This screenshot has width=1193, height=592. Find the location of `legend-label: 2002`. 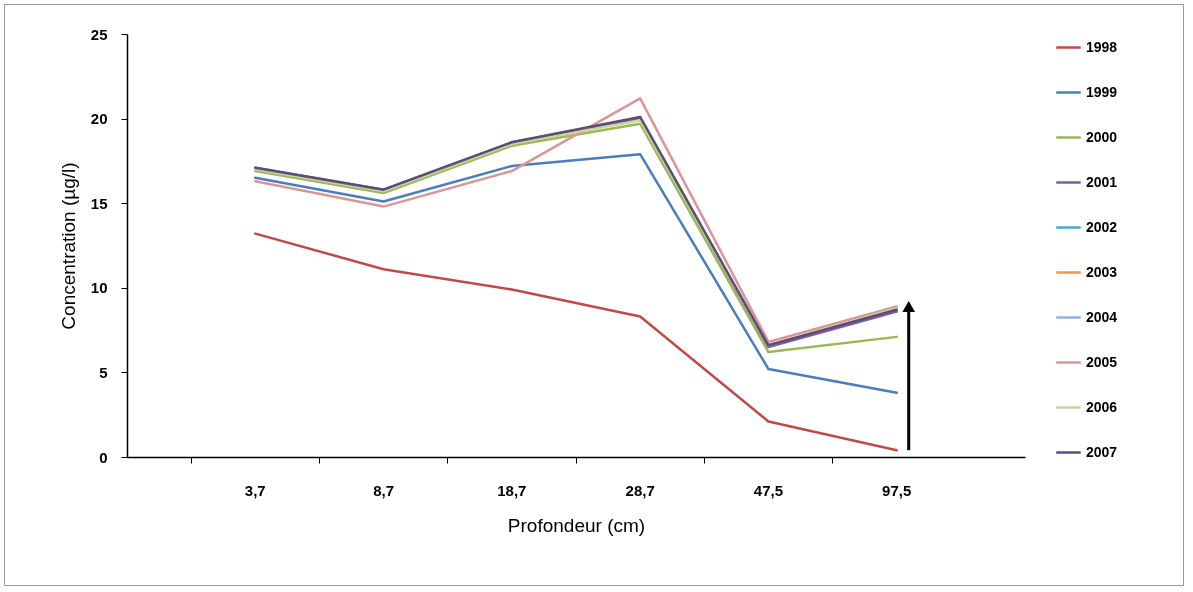

legend-label: 2002 is located at coordinates (1102, 226).